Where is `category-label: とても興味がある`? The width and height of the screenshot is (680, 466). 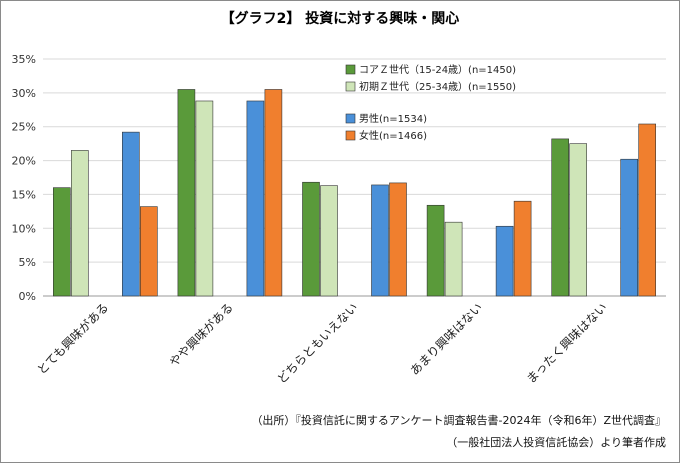 category-label: とても興味がある is located at coordinates (73, 339).